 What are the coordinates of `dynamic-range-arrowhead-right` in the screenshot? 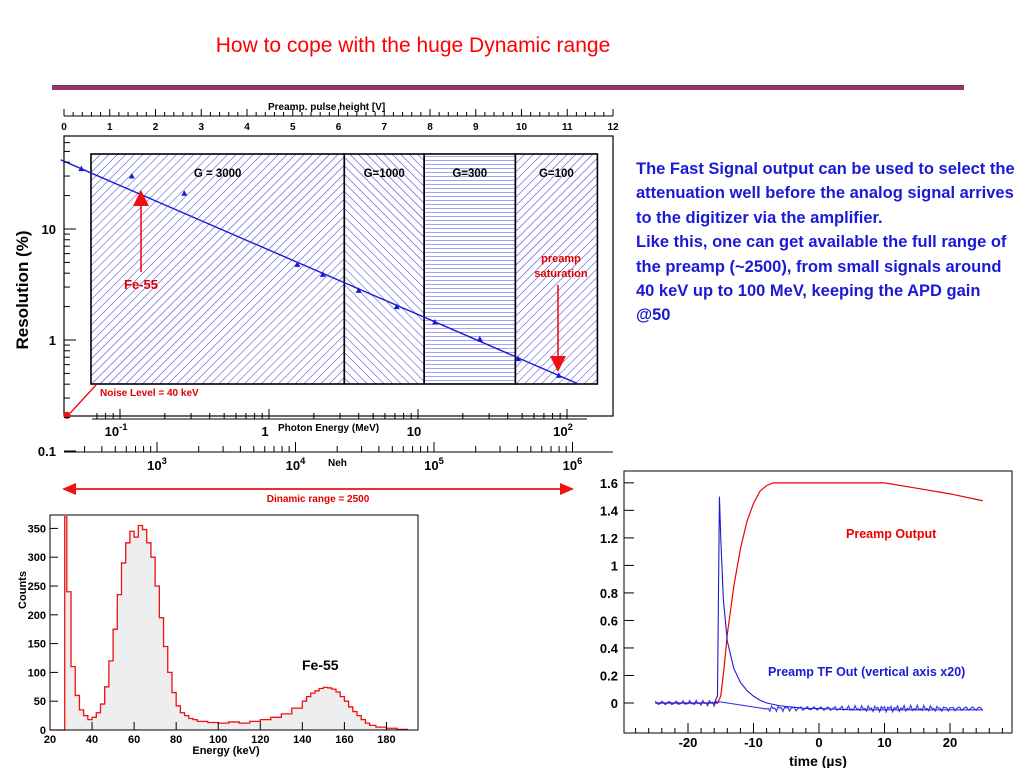 It's located at (567, 489).